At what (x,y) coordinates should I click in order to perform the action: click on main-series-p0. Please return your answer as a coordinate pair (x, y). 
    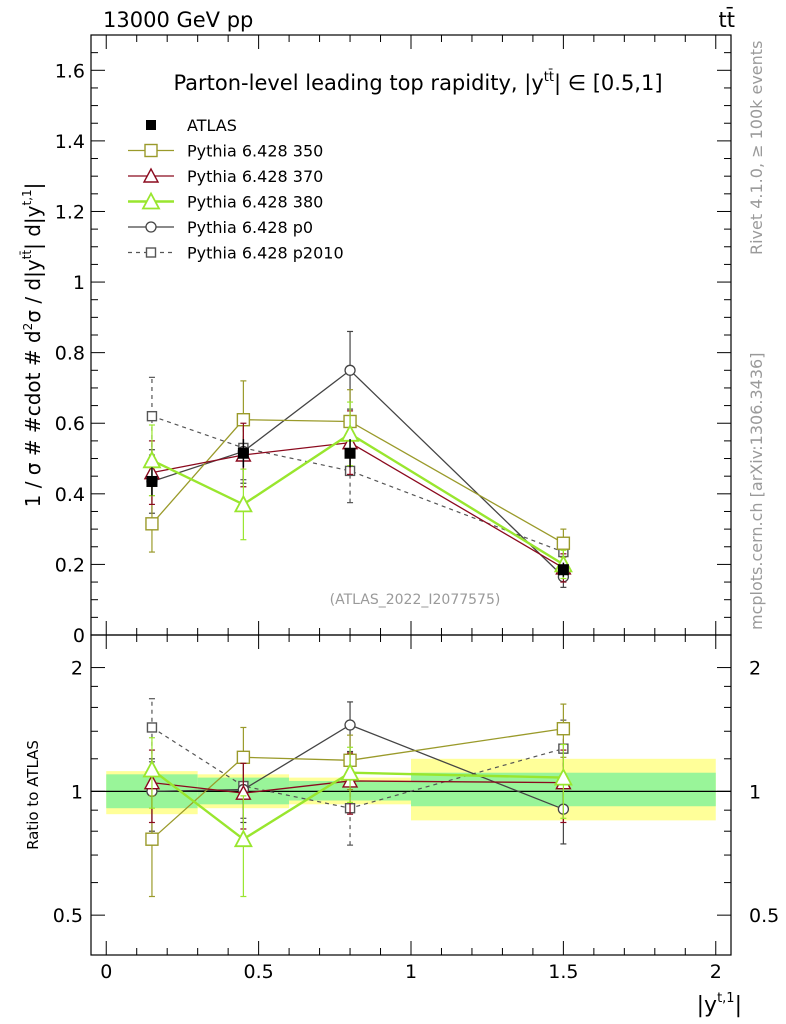
    Looking at the image, I should click on (358, 459).